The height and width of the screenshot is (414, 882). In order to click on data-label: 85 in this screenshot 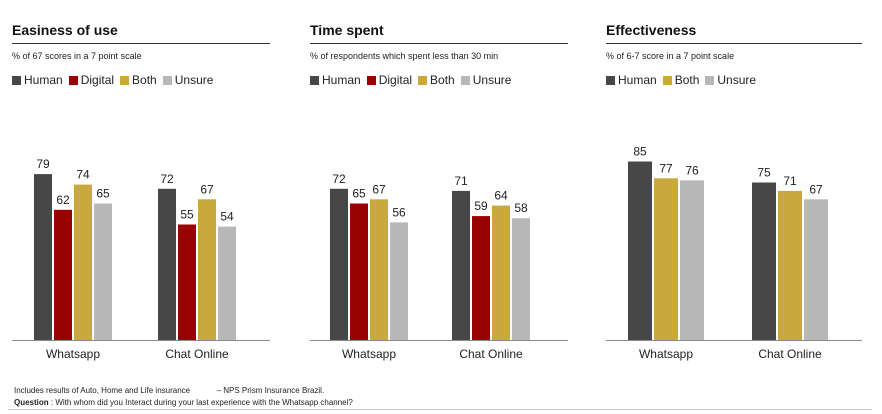, I will do `click(640, 152)`.